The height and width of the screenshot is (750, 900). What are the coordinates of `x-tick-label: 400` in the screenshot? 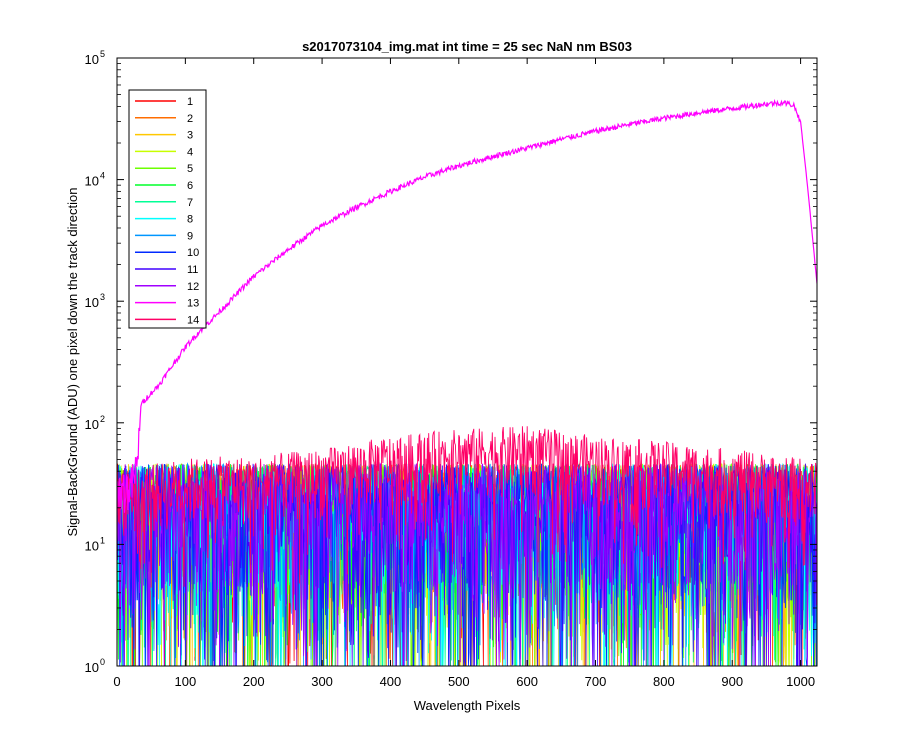 It's located at (391, 681).